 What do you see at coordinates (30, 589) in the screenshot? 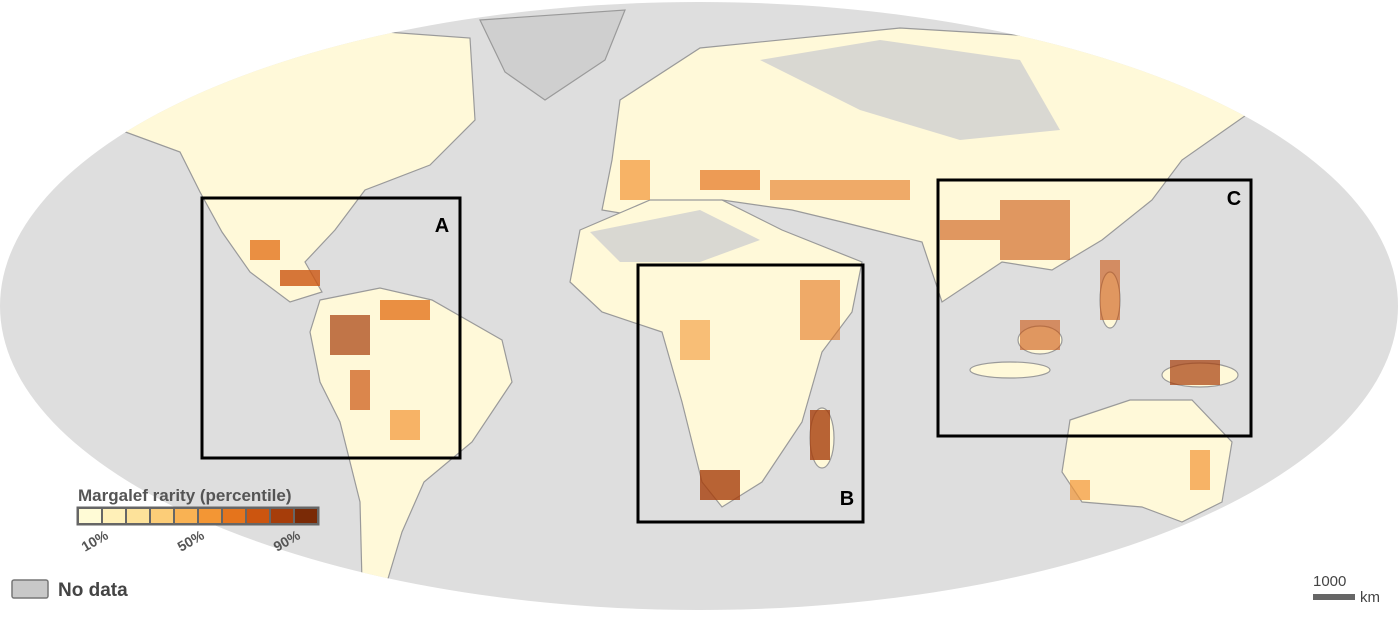
I see `no-data-swatch` at bounding box center [30, 589].